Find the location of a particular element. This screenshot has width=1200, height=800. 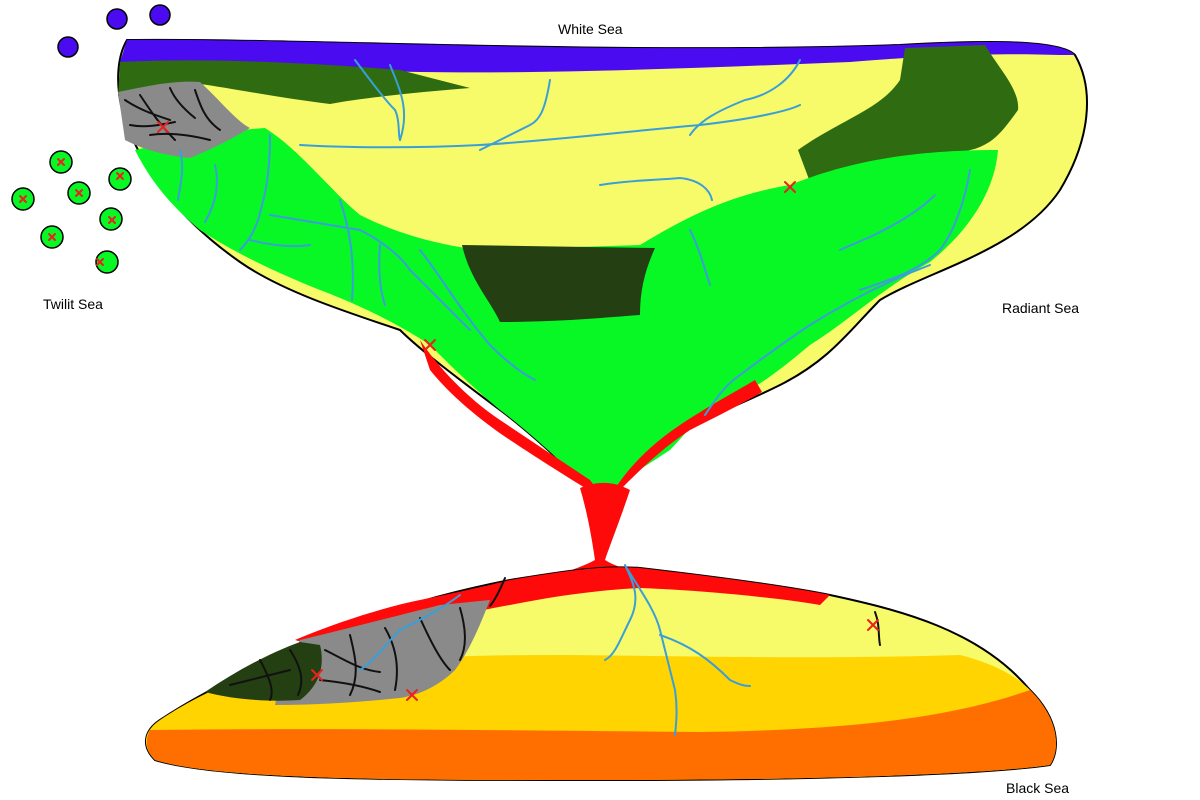

rivers-south is located at coordinates (555, 650).